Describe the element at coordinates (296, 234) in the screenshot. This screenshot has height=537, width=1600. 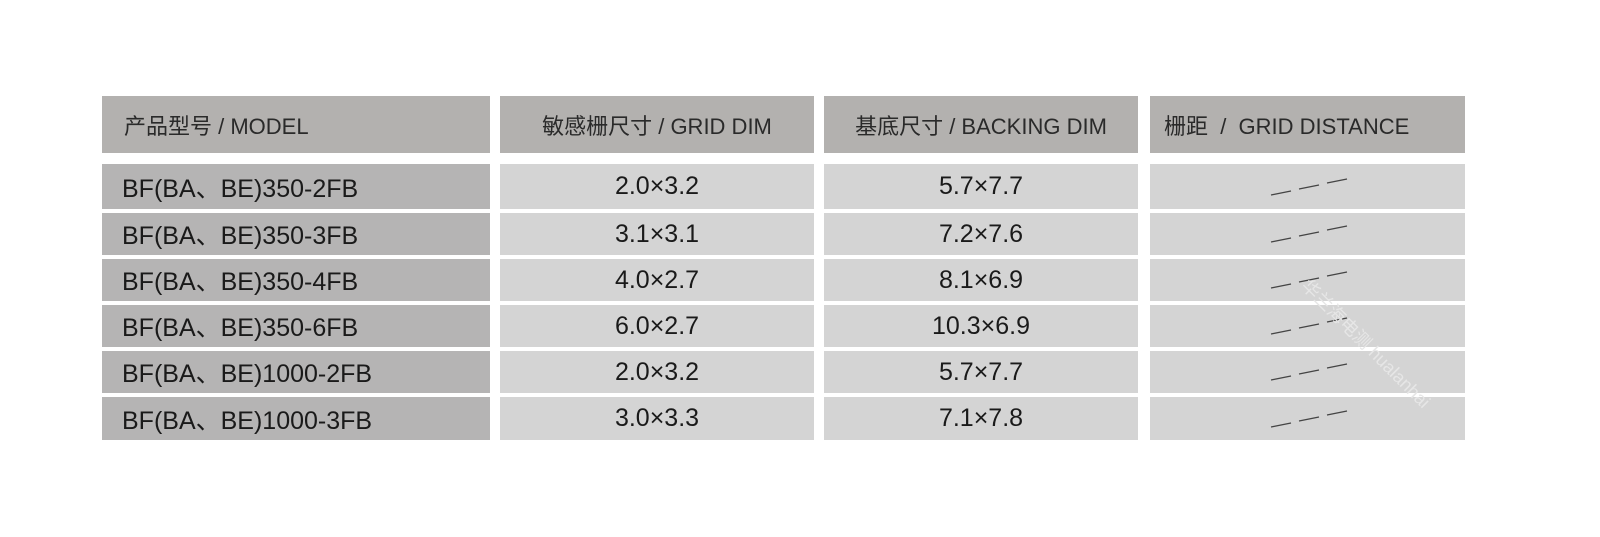
I see `model-cell: BF(BA、BE)350-3FB` at that location.